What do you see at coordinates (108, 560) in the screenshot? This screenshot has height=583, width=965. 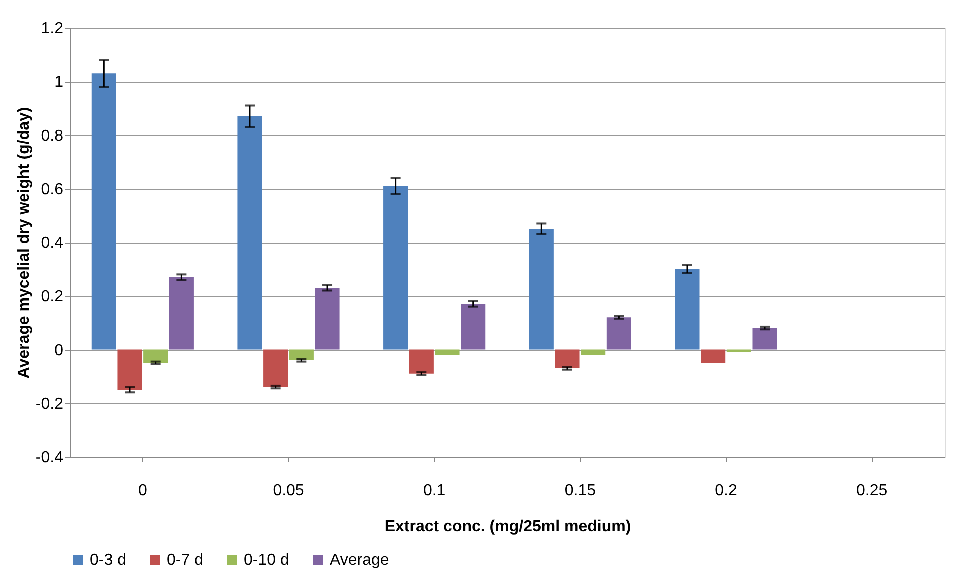 I see `legend-label: 0-3 d` at bounding box center [108, 560].